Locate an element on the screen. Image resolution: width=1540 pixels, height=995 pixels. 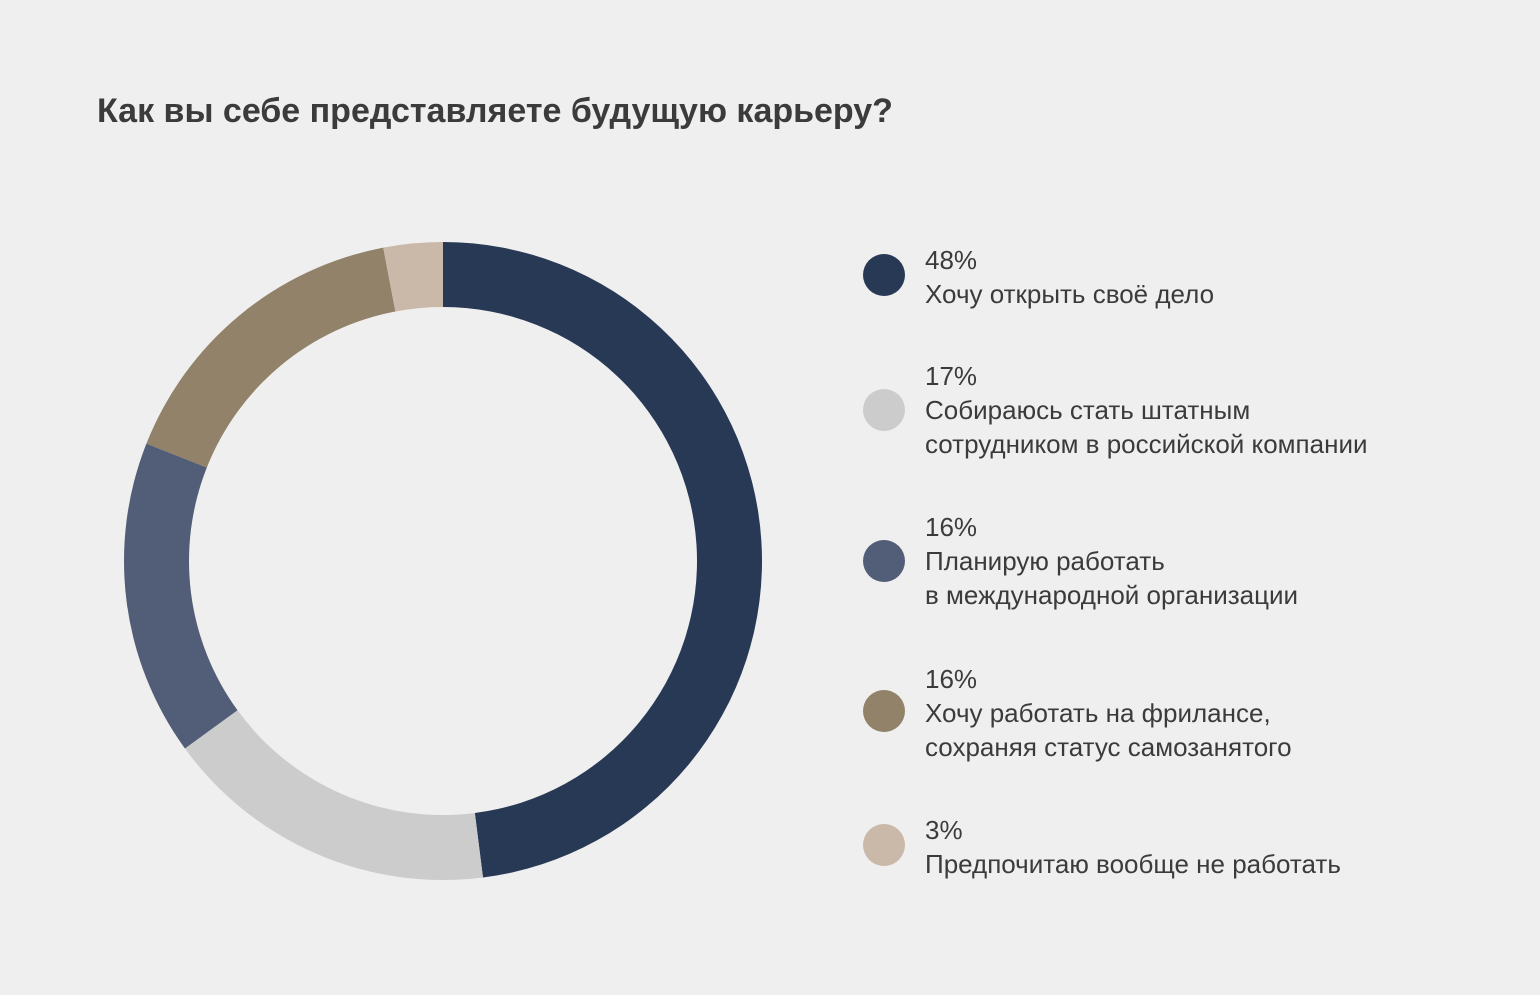
legend-label-2-line-1: в международной организации is located at coordinates (1112, 595).